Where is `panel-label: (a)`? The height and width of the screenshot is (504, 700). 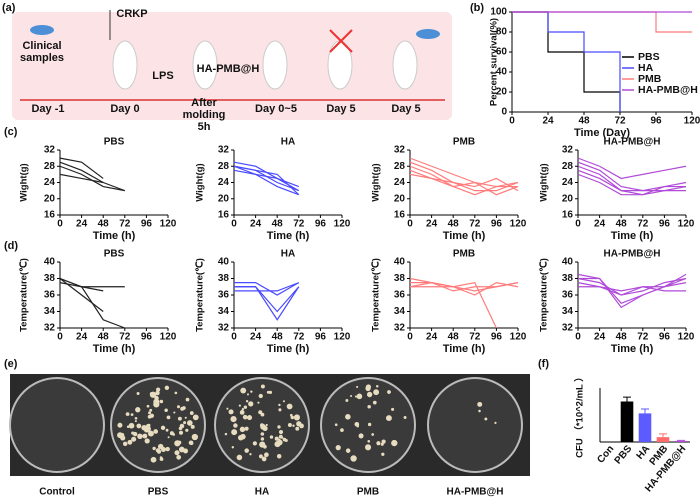
panel-label: (a) is located at coordinates (9, 8).